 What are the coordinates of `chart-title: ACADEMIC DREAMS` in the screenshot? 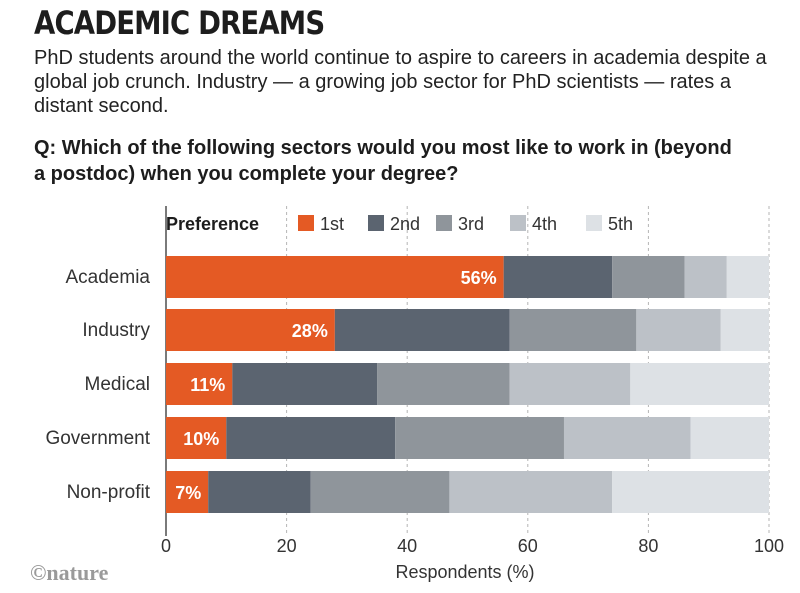 It's located at (179, 23).